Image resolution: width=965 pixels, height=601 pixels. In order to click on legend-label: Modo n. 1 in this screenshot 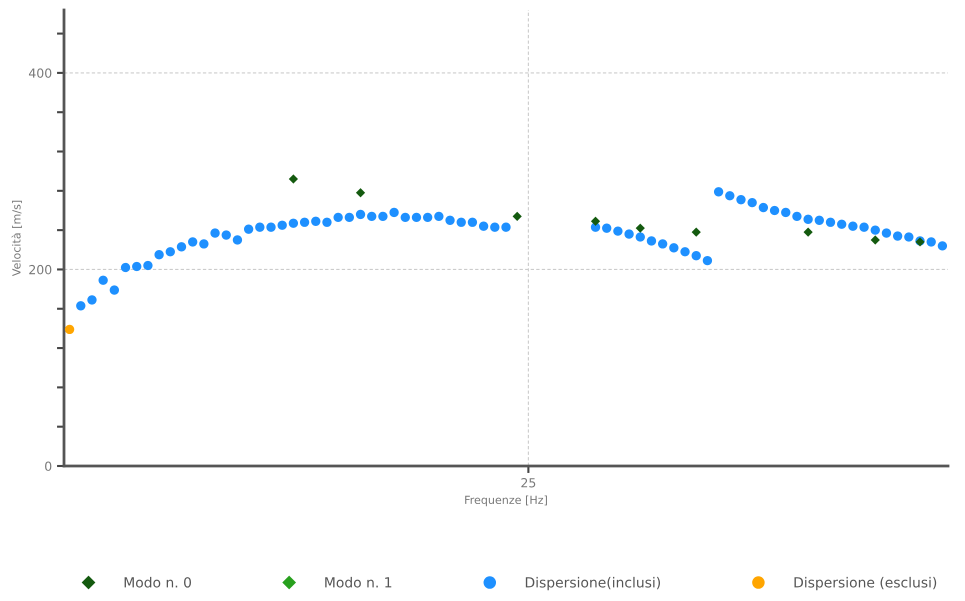, I will do `click(358, 582)`.